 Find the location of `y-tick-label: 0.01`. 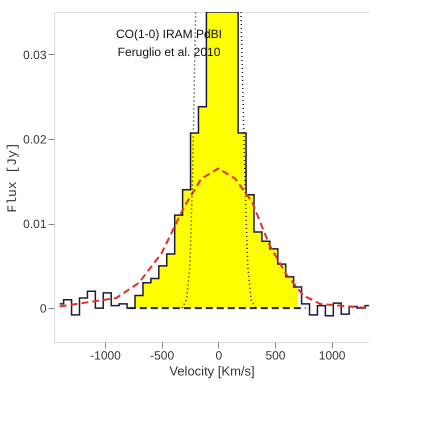

y-tick-label: 0.01 is located at coordinates (35, 224).